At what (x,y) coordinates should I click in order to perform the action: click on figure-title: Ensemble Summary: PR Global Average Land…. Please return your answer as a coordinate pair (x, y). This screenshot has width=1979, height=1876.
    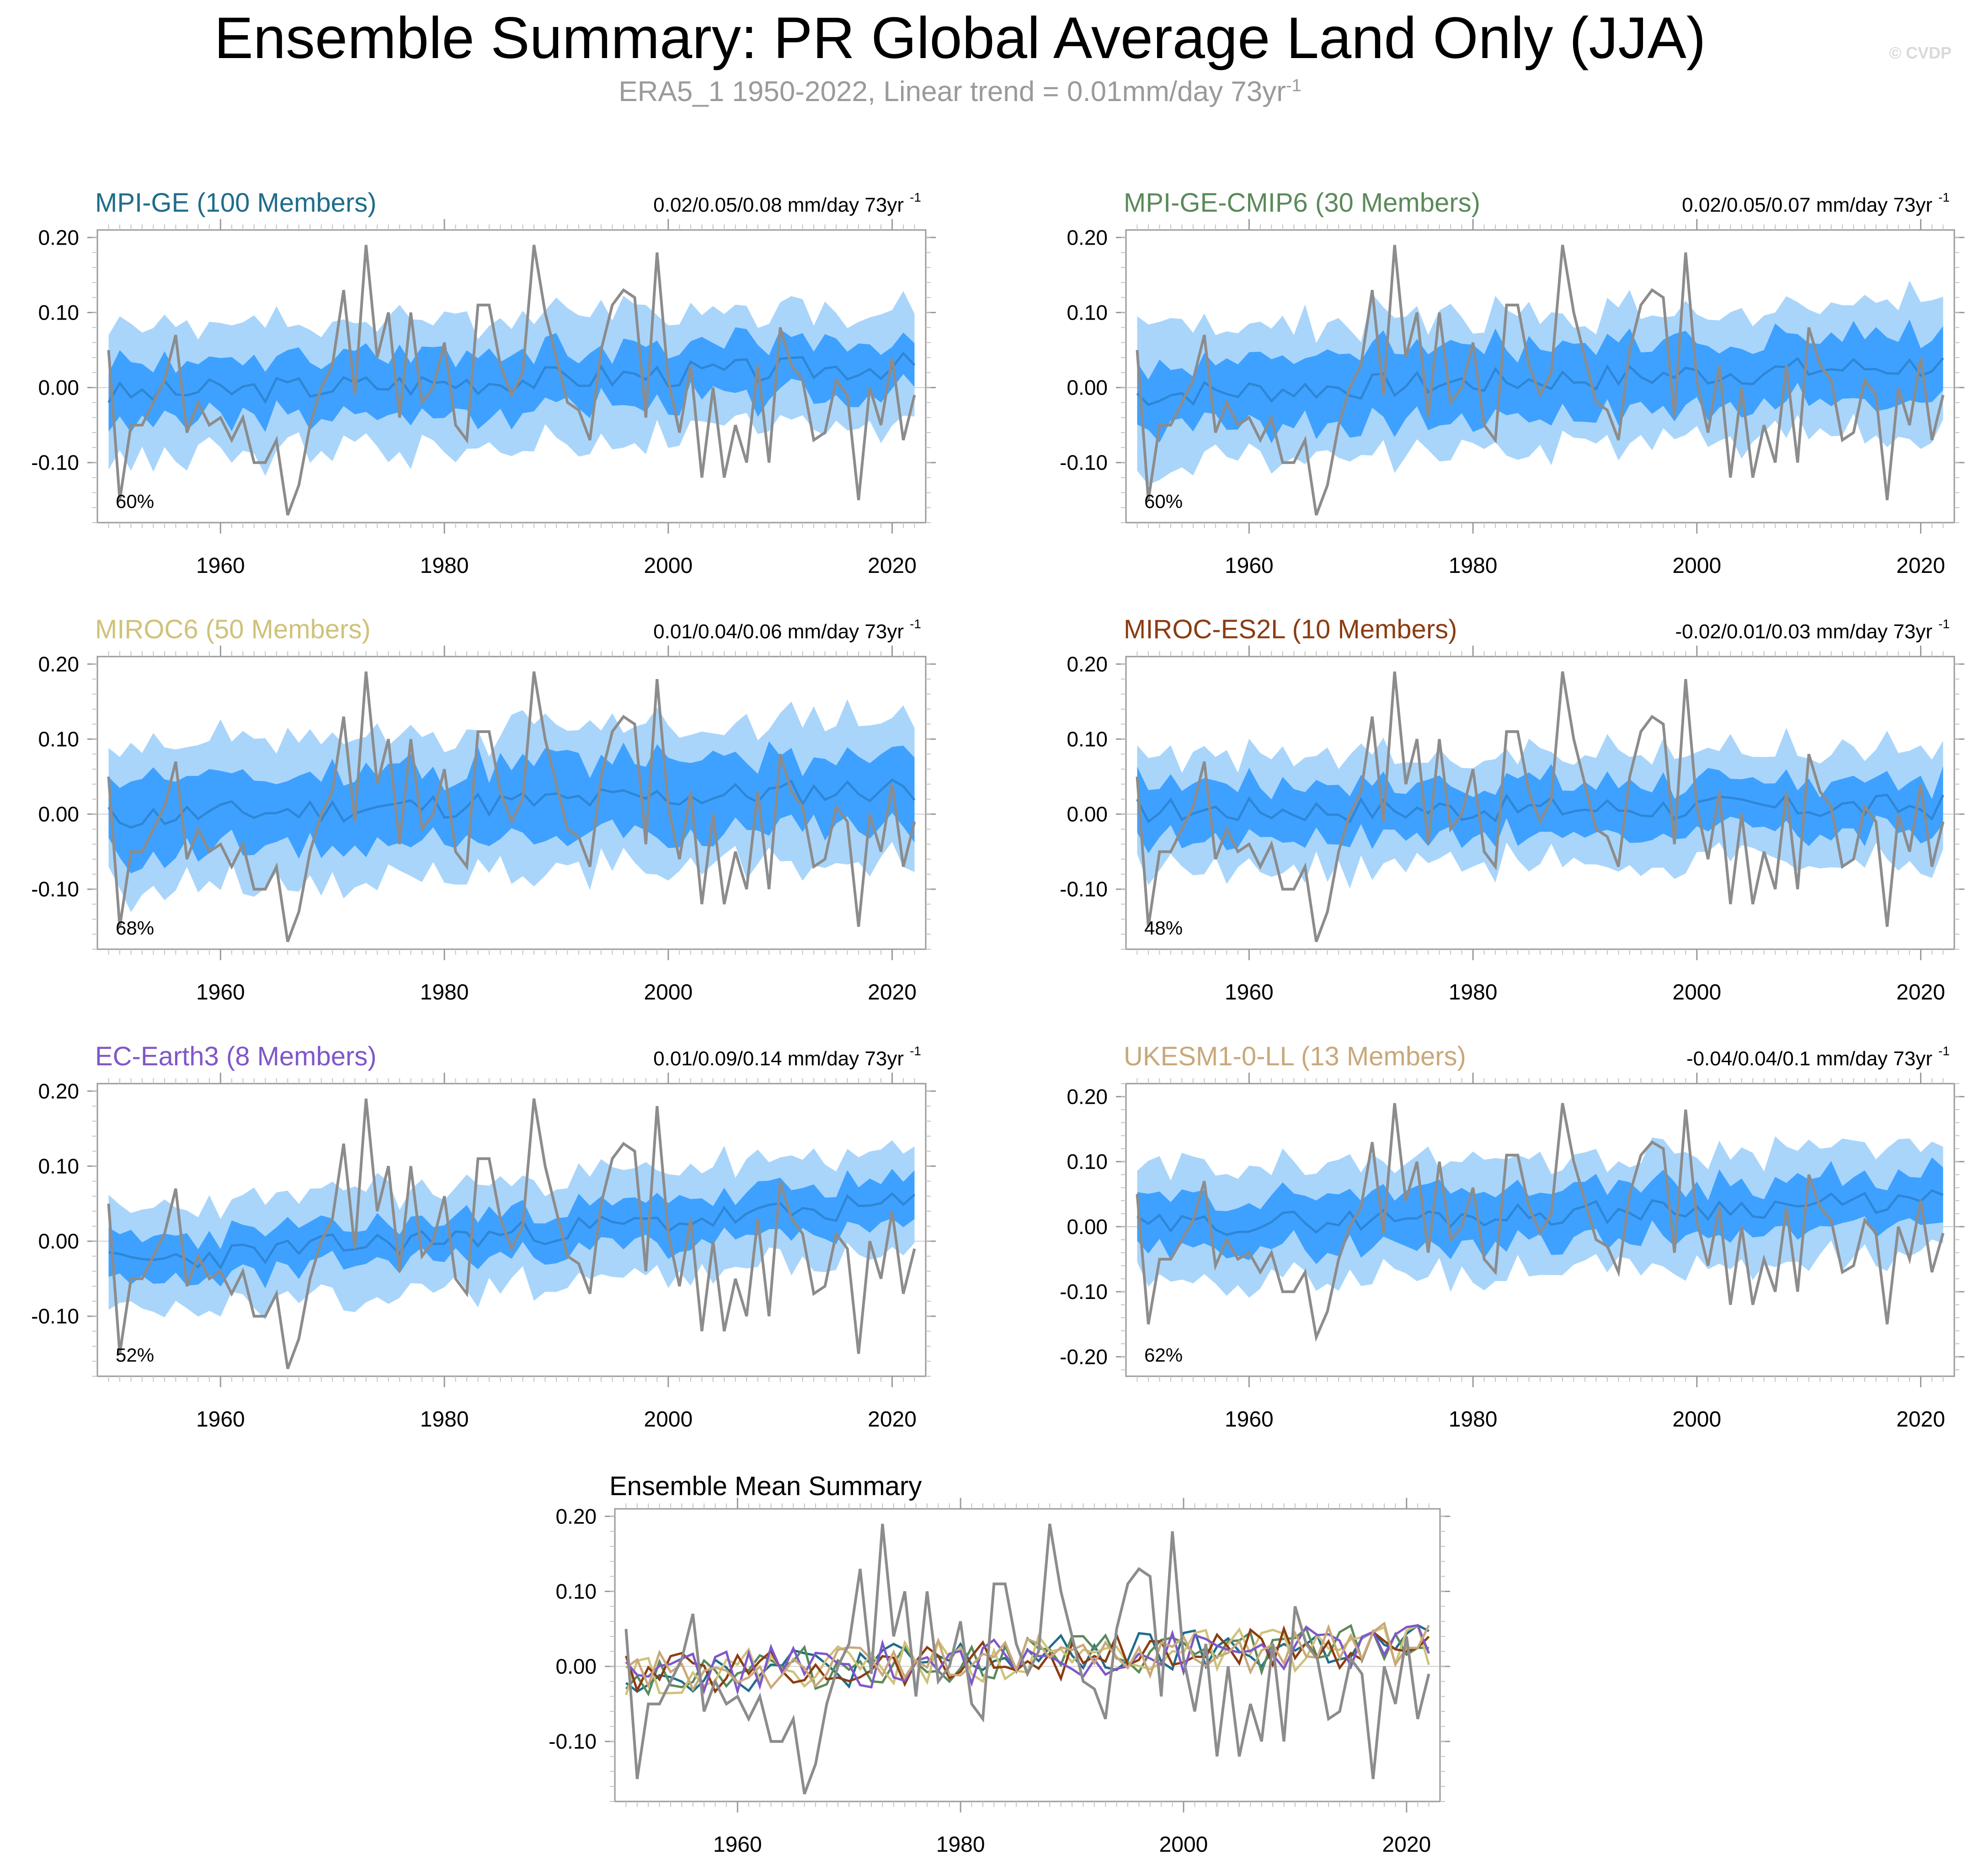
    Looking at the image, I should click on (960, 38).